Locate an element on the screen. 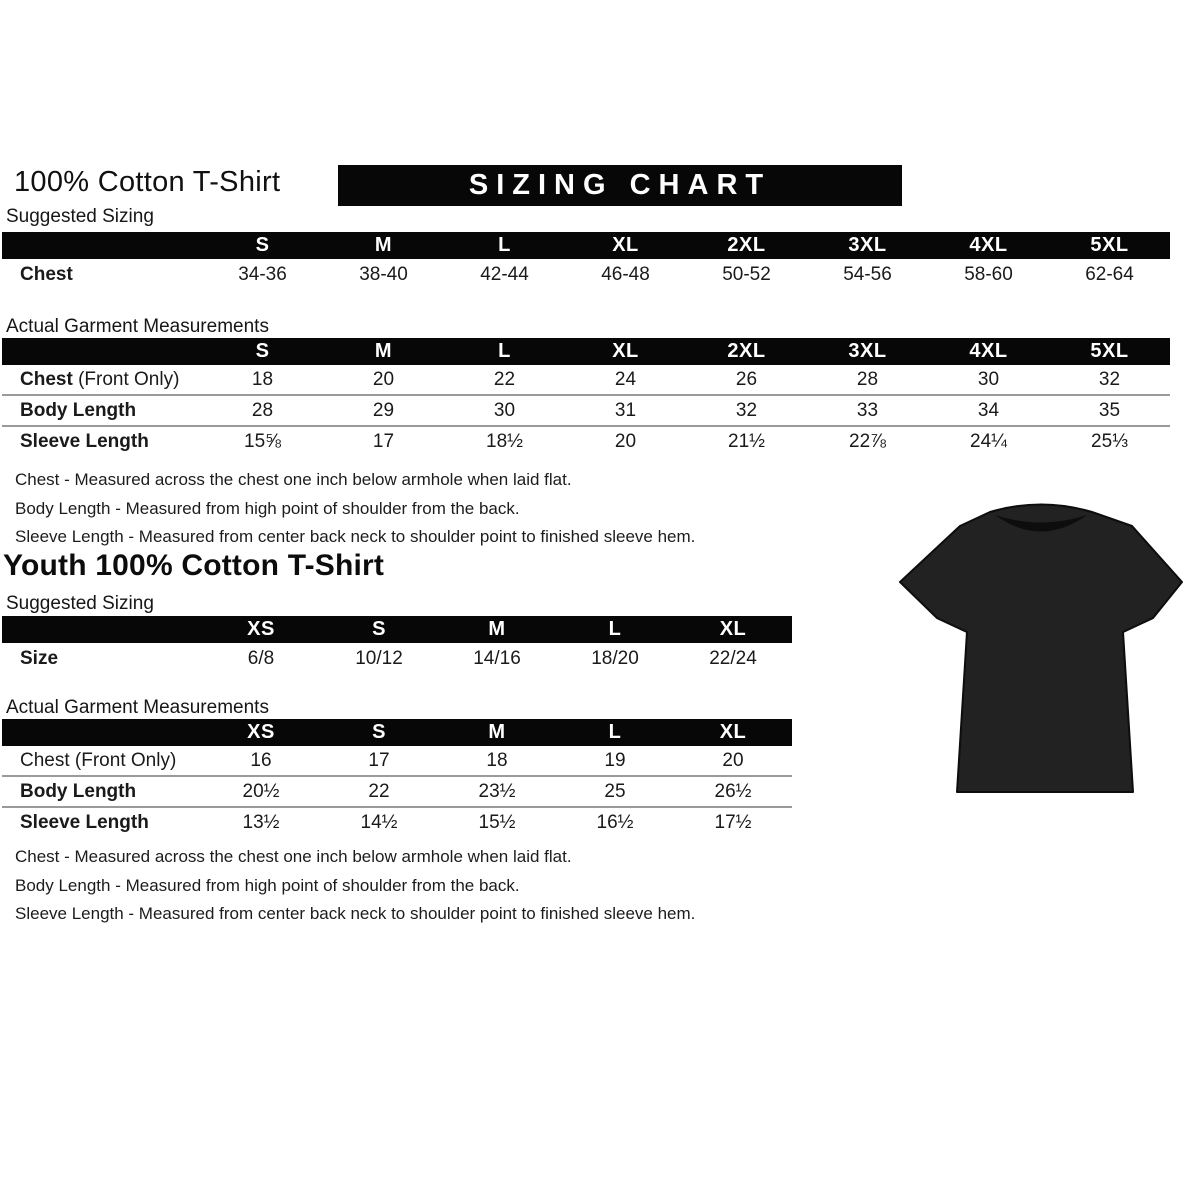  sizing-chart-banner: SIZING CHART is located at coordinates (620, 185).